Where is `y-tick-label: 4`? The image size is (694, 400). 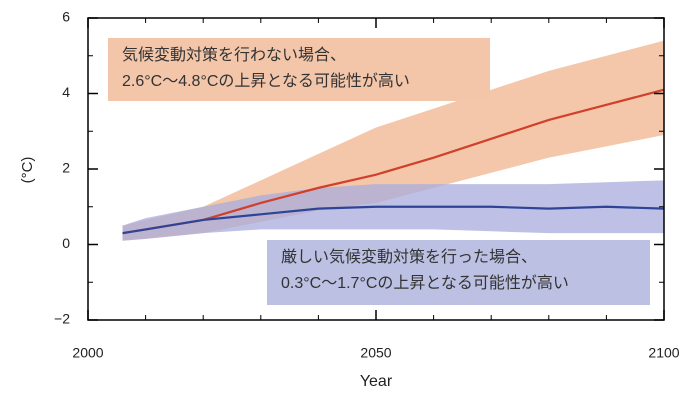 y-tick-label: 4 is located at coordinates (66, 92).